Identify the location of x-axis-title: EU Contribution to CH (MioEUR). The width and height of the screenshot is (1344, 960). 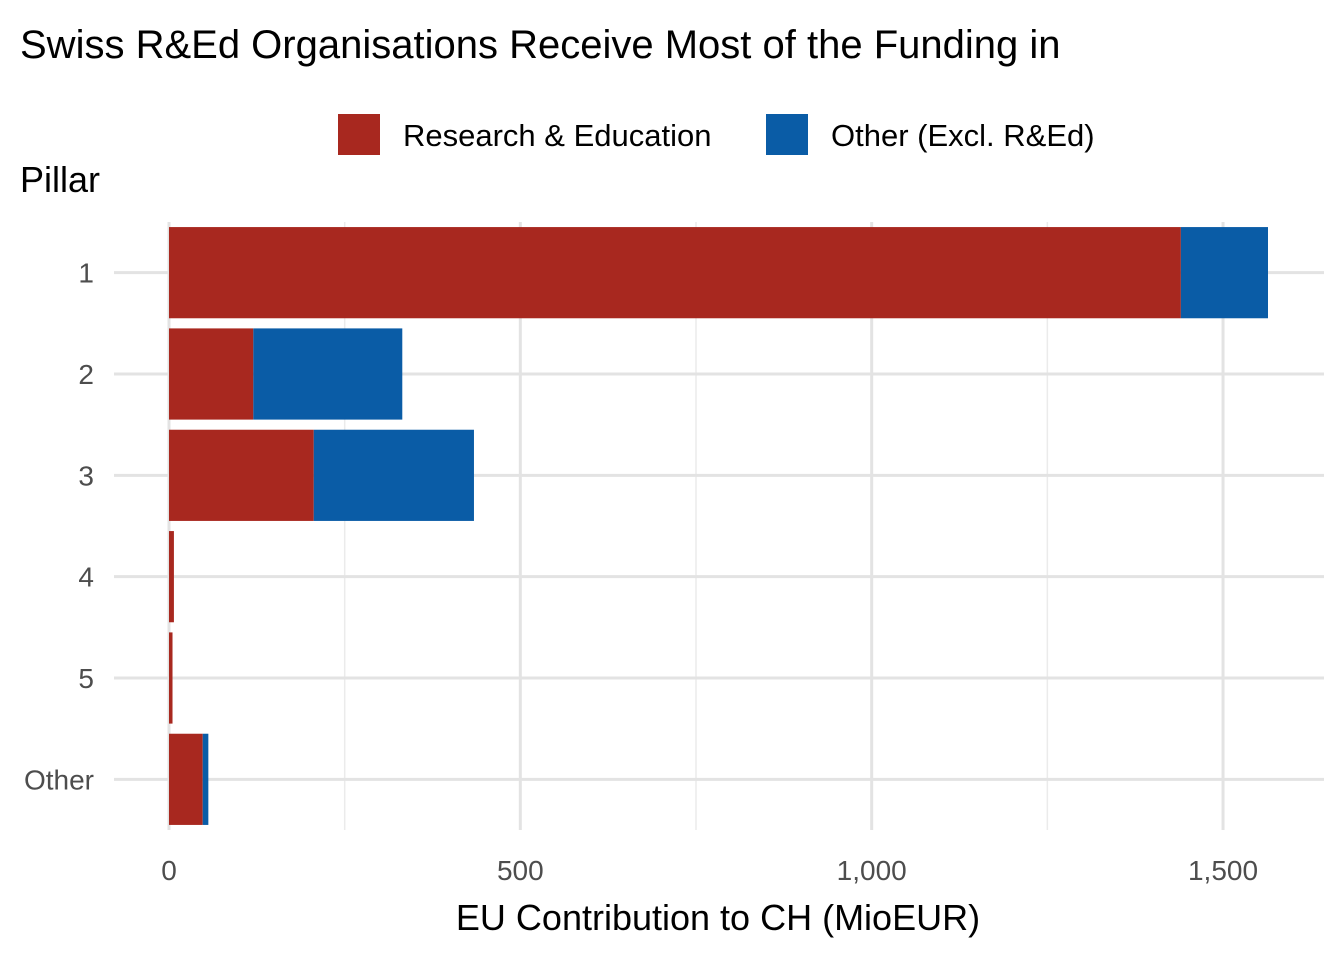
(718, 917).